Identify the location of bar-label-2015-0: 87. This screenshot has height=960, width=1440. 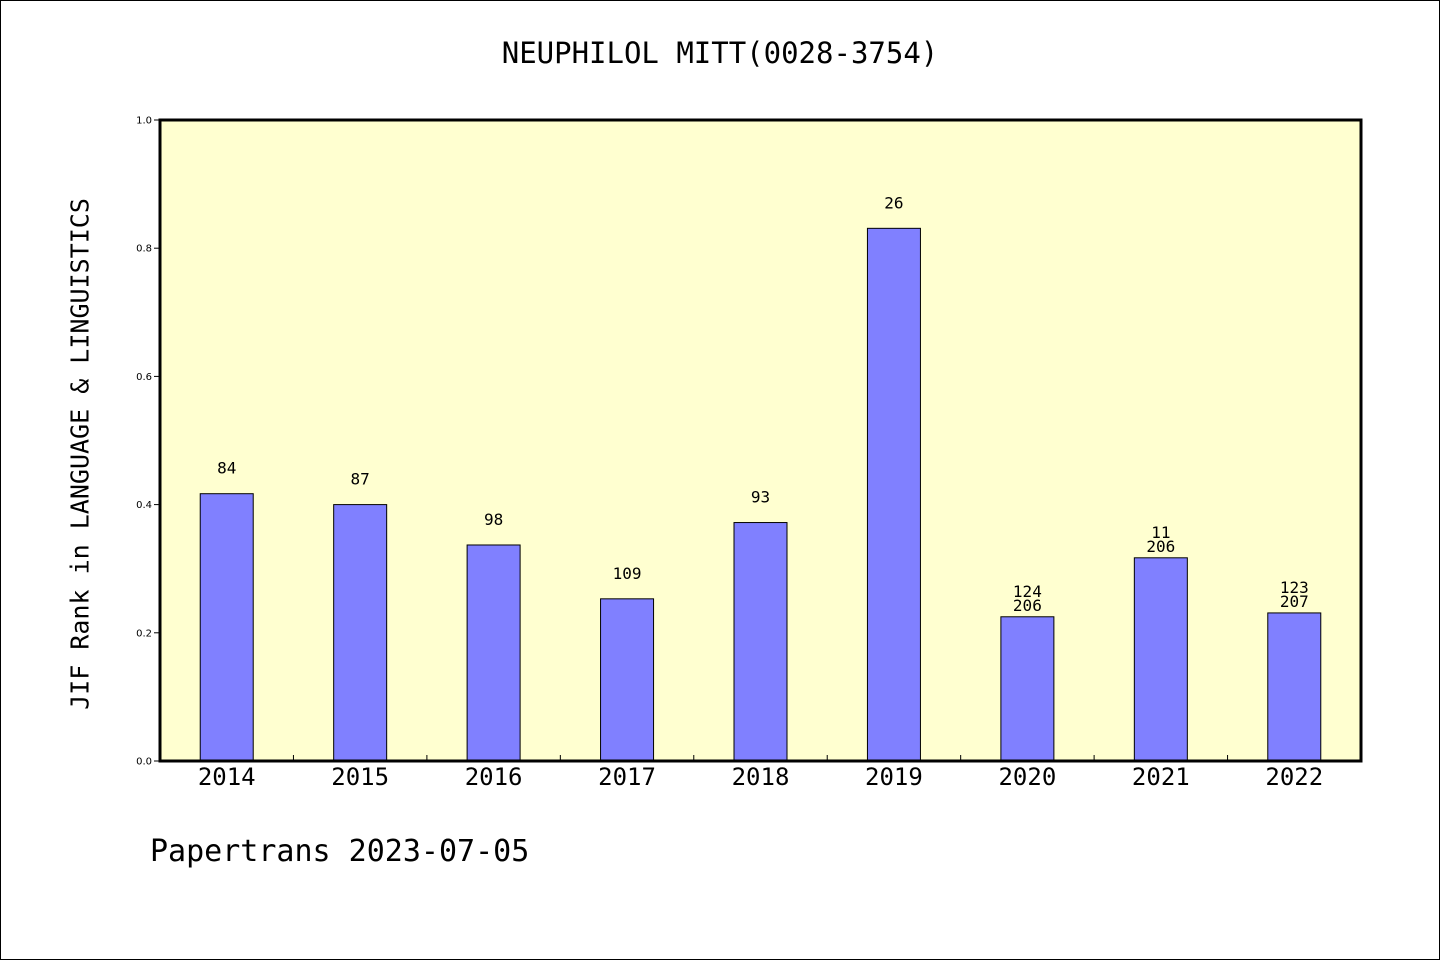
(360, 479).